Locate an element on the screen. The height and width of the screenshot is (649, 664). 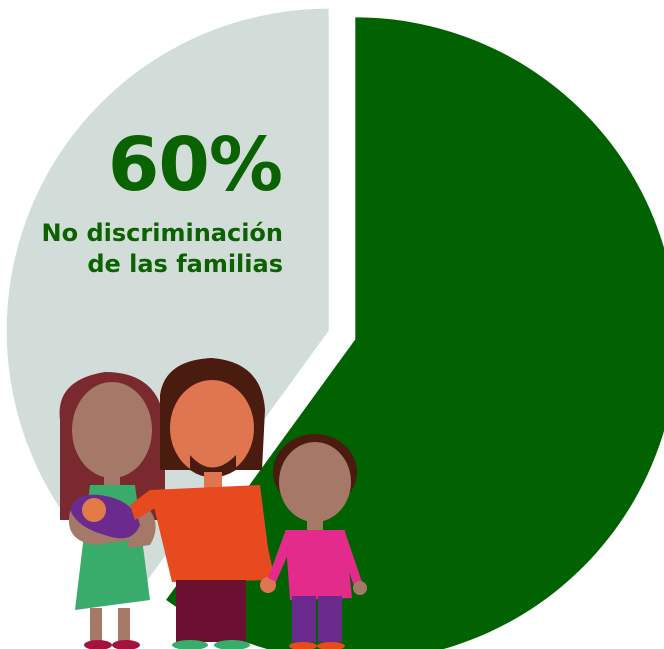
highlight-percentage: 60% is located at coordinates (195, 165).